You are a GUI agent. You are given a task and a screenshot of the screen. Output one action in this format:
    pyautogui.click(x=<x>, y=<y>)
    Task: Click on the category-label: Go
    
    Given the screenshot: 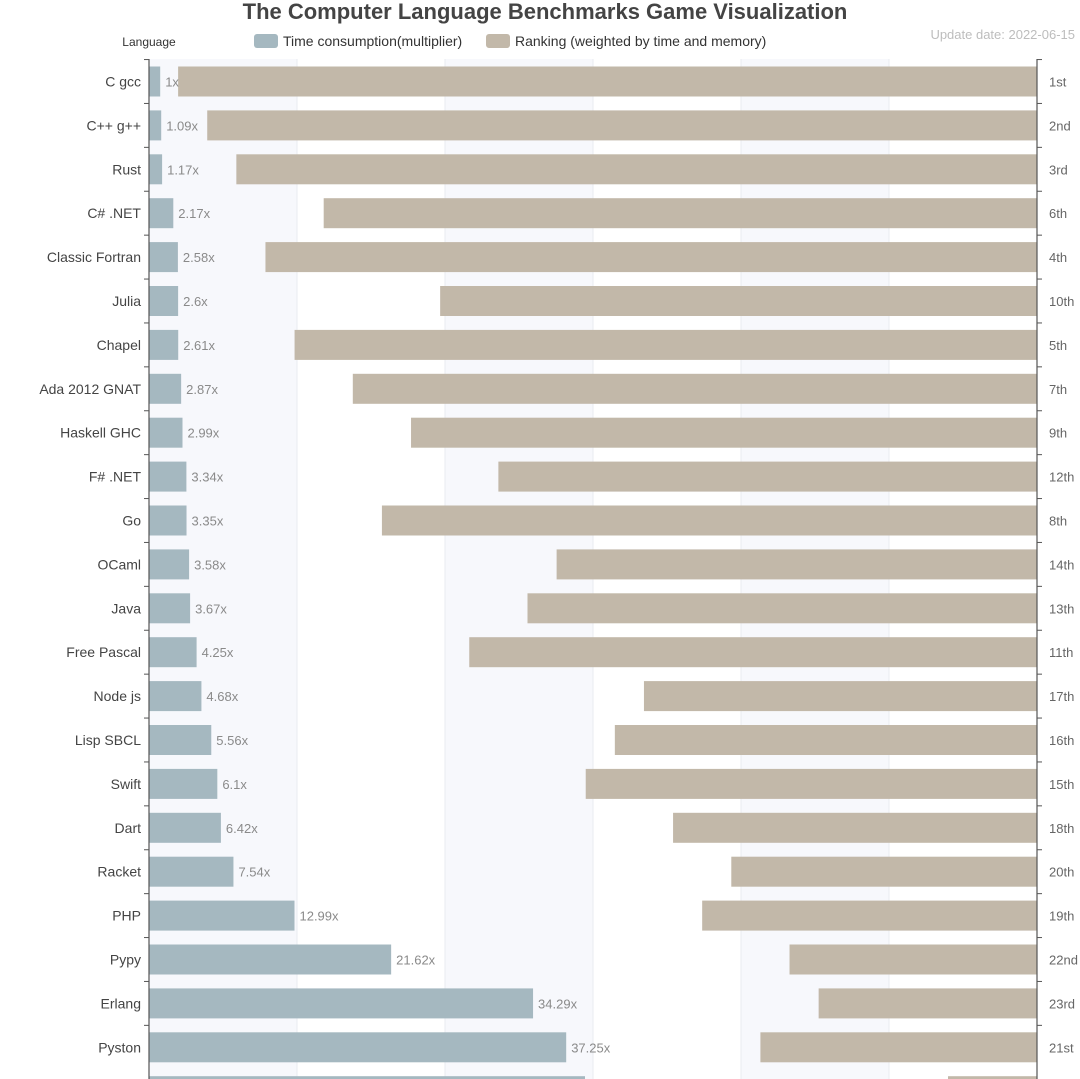 What is the action you would take?
    pyautogui.click(x=131, y=521)
    